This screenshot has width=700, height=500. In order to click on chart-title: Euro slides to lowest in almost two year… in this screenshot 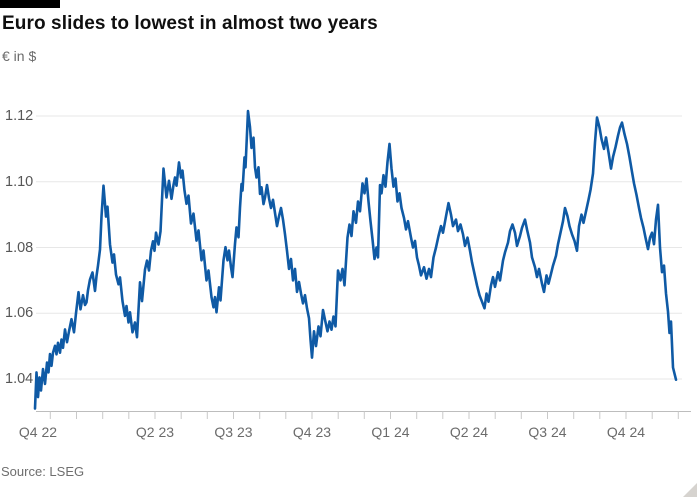, I will do `click(190, 23)`.